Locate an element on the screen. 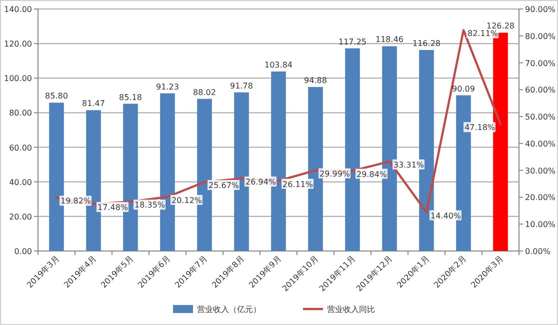  data-label: 17.48% is located at coordinates (113, 207).